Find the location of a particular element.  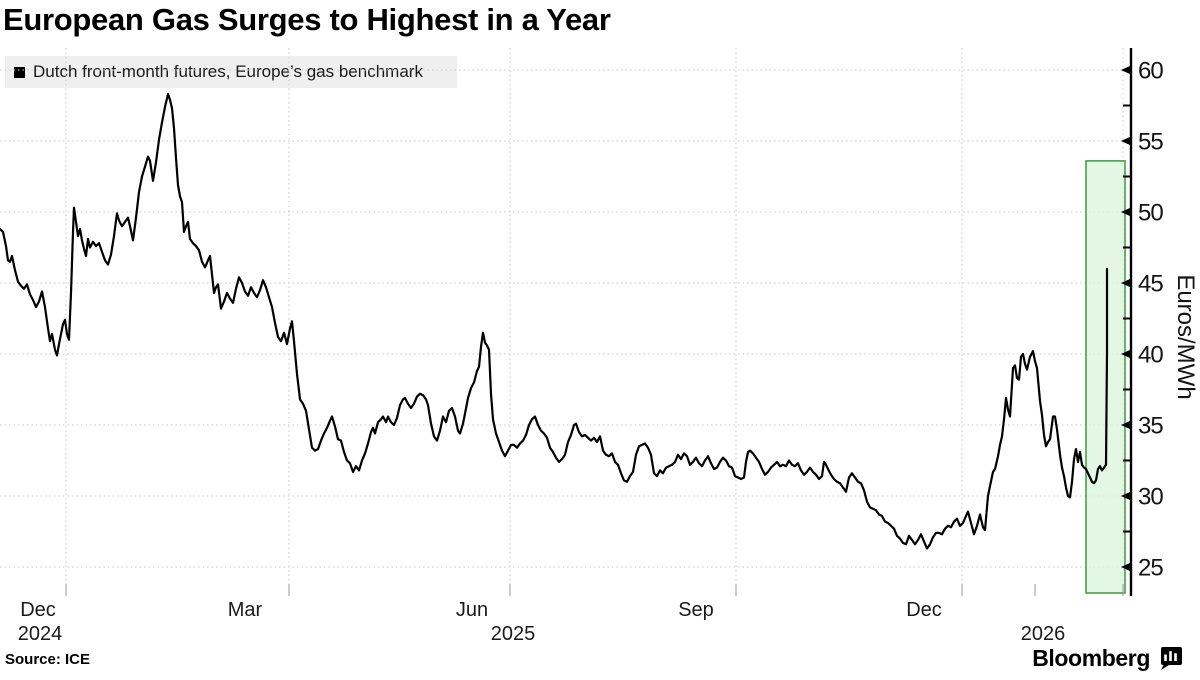

svg-text: 60 is located at coordinates (1150, 71).